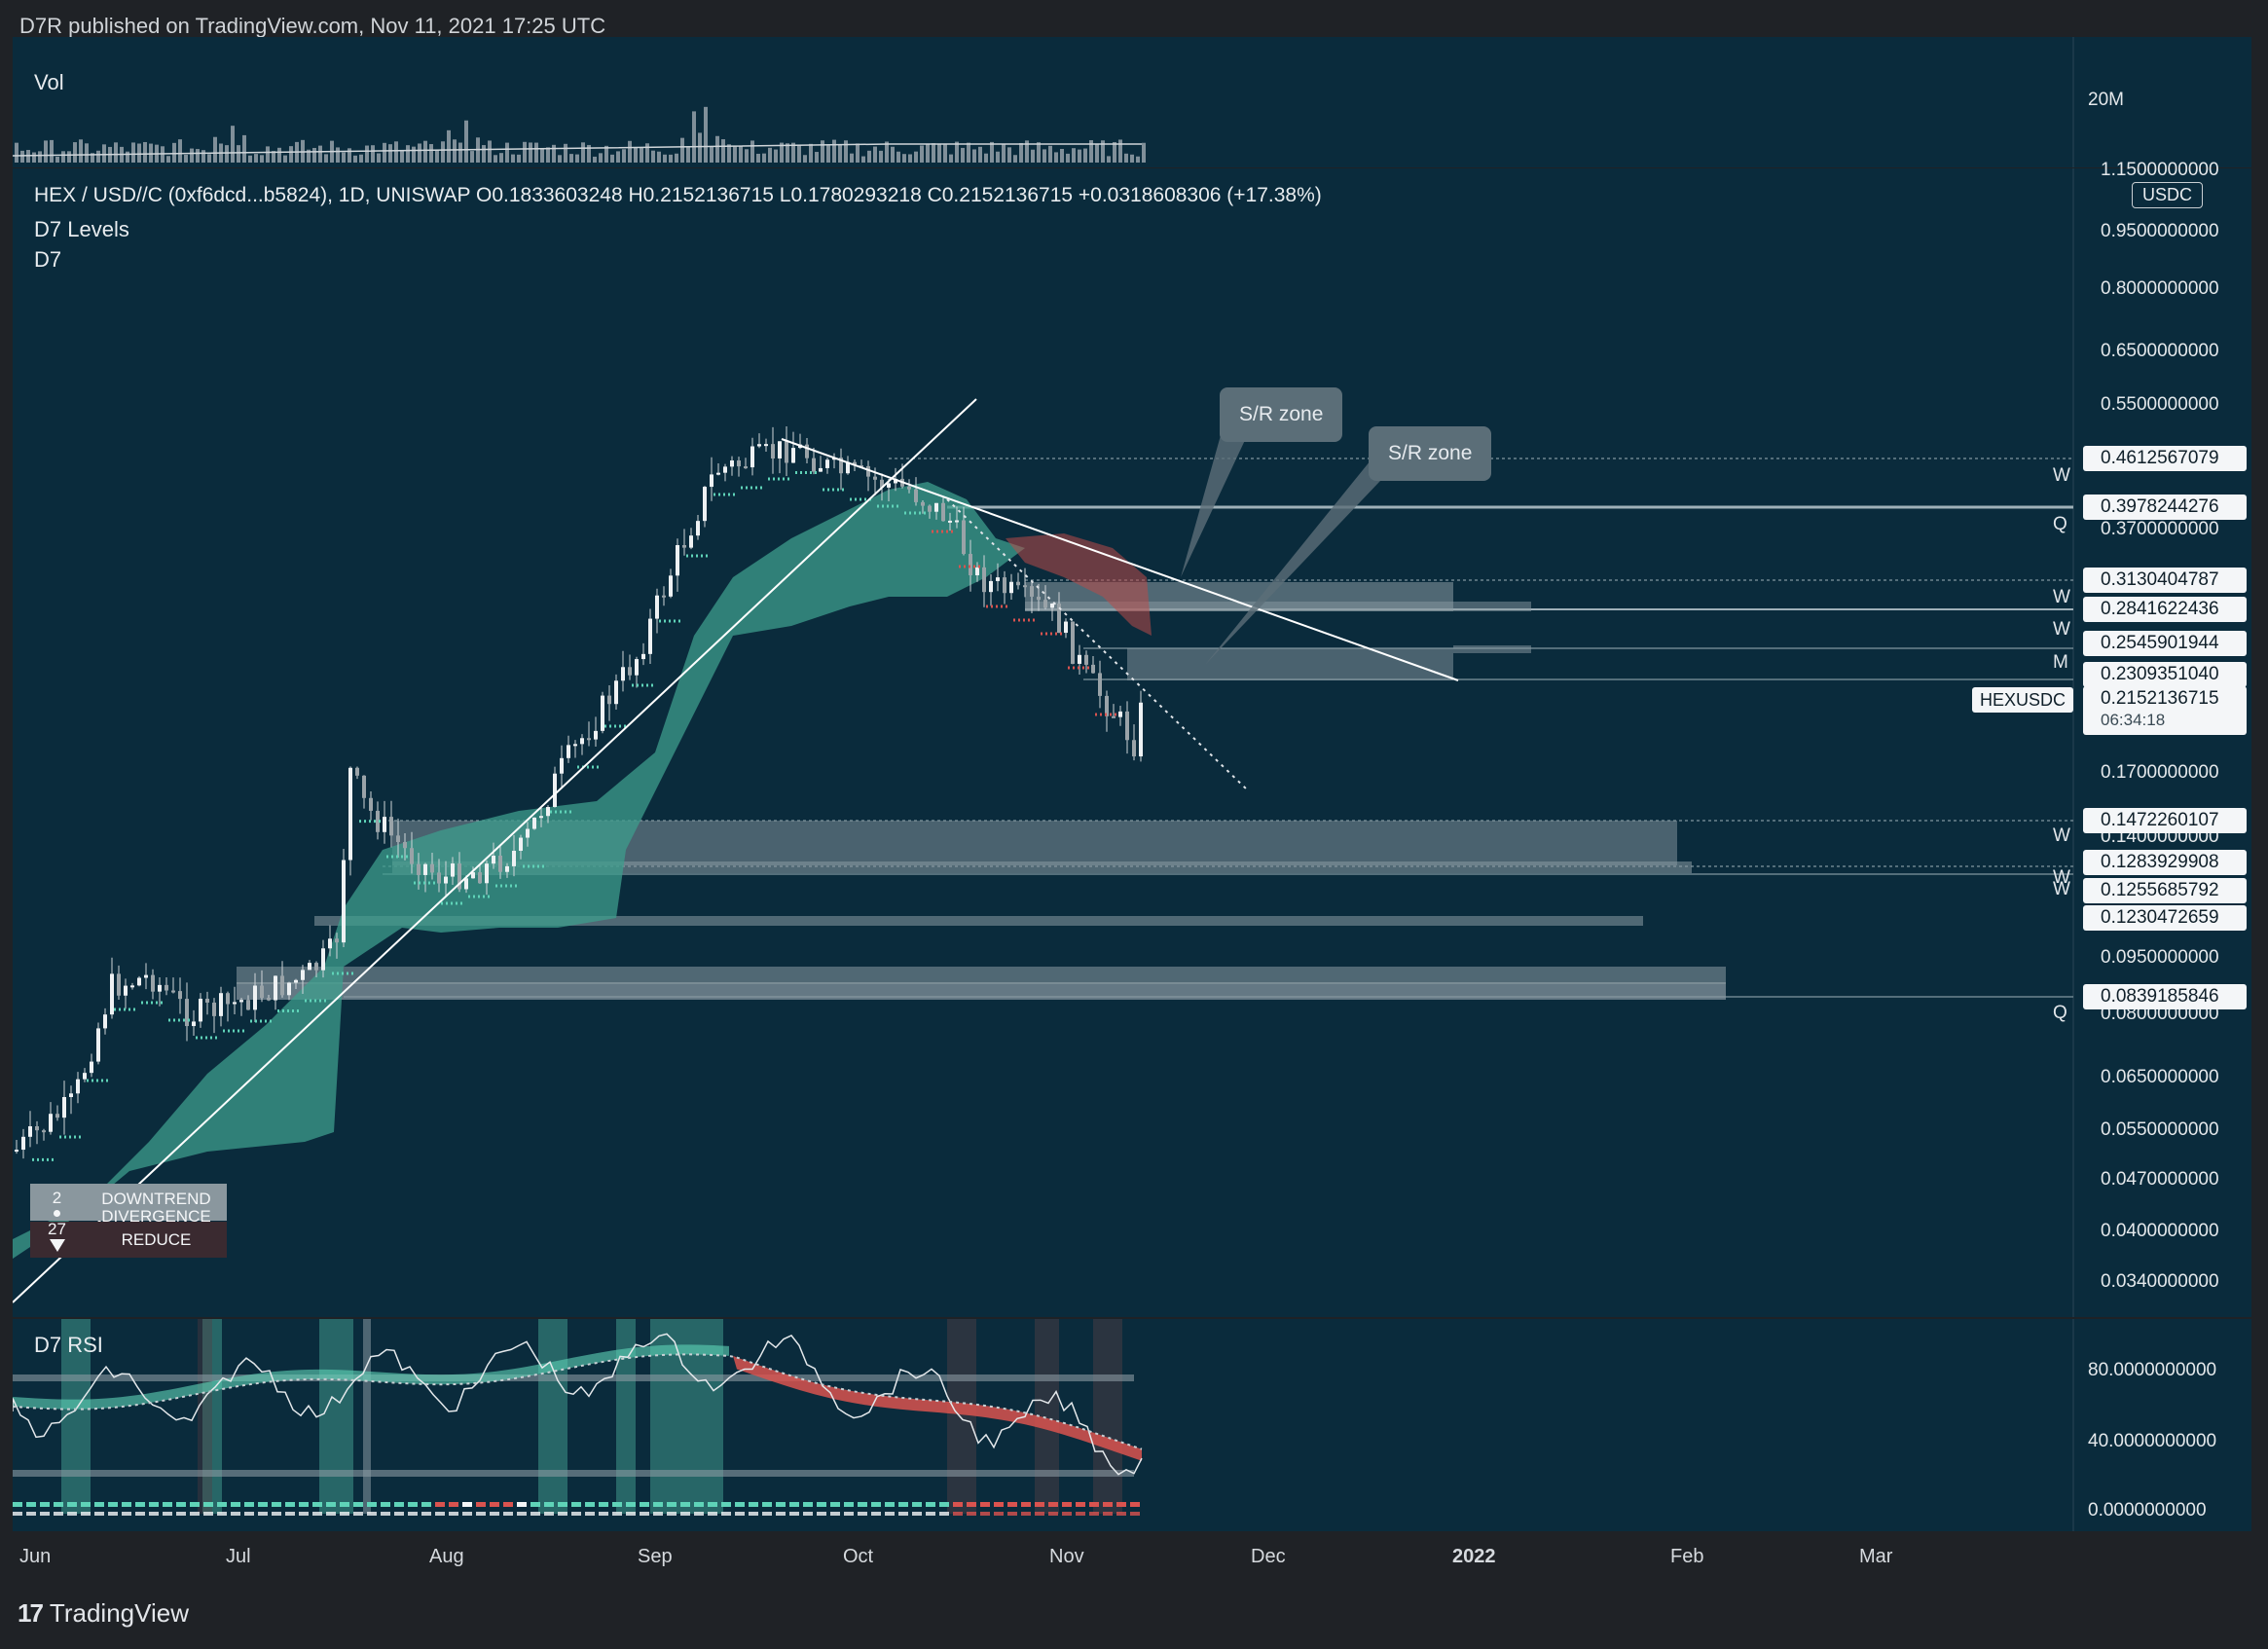 The height and width of the screenshot is (1649, 2268). Describe the element at coordinates (2061, 835) in the screenshot. I see `level-tag-w-4: W` at that location.